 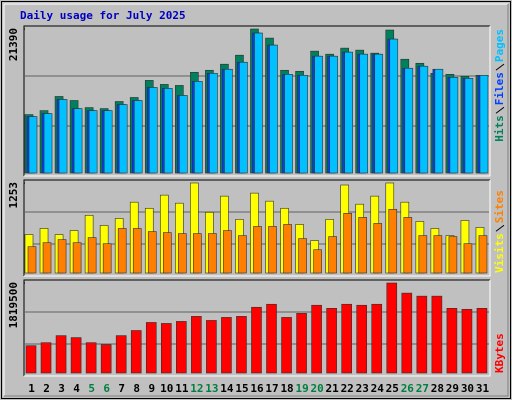 I want to click on x-tick-label: 24, so click(x=378, y=388).